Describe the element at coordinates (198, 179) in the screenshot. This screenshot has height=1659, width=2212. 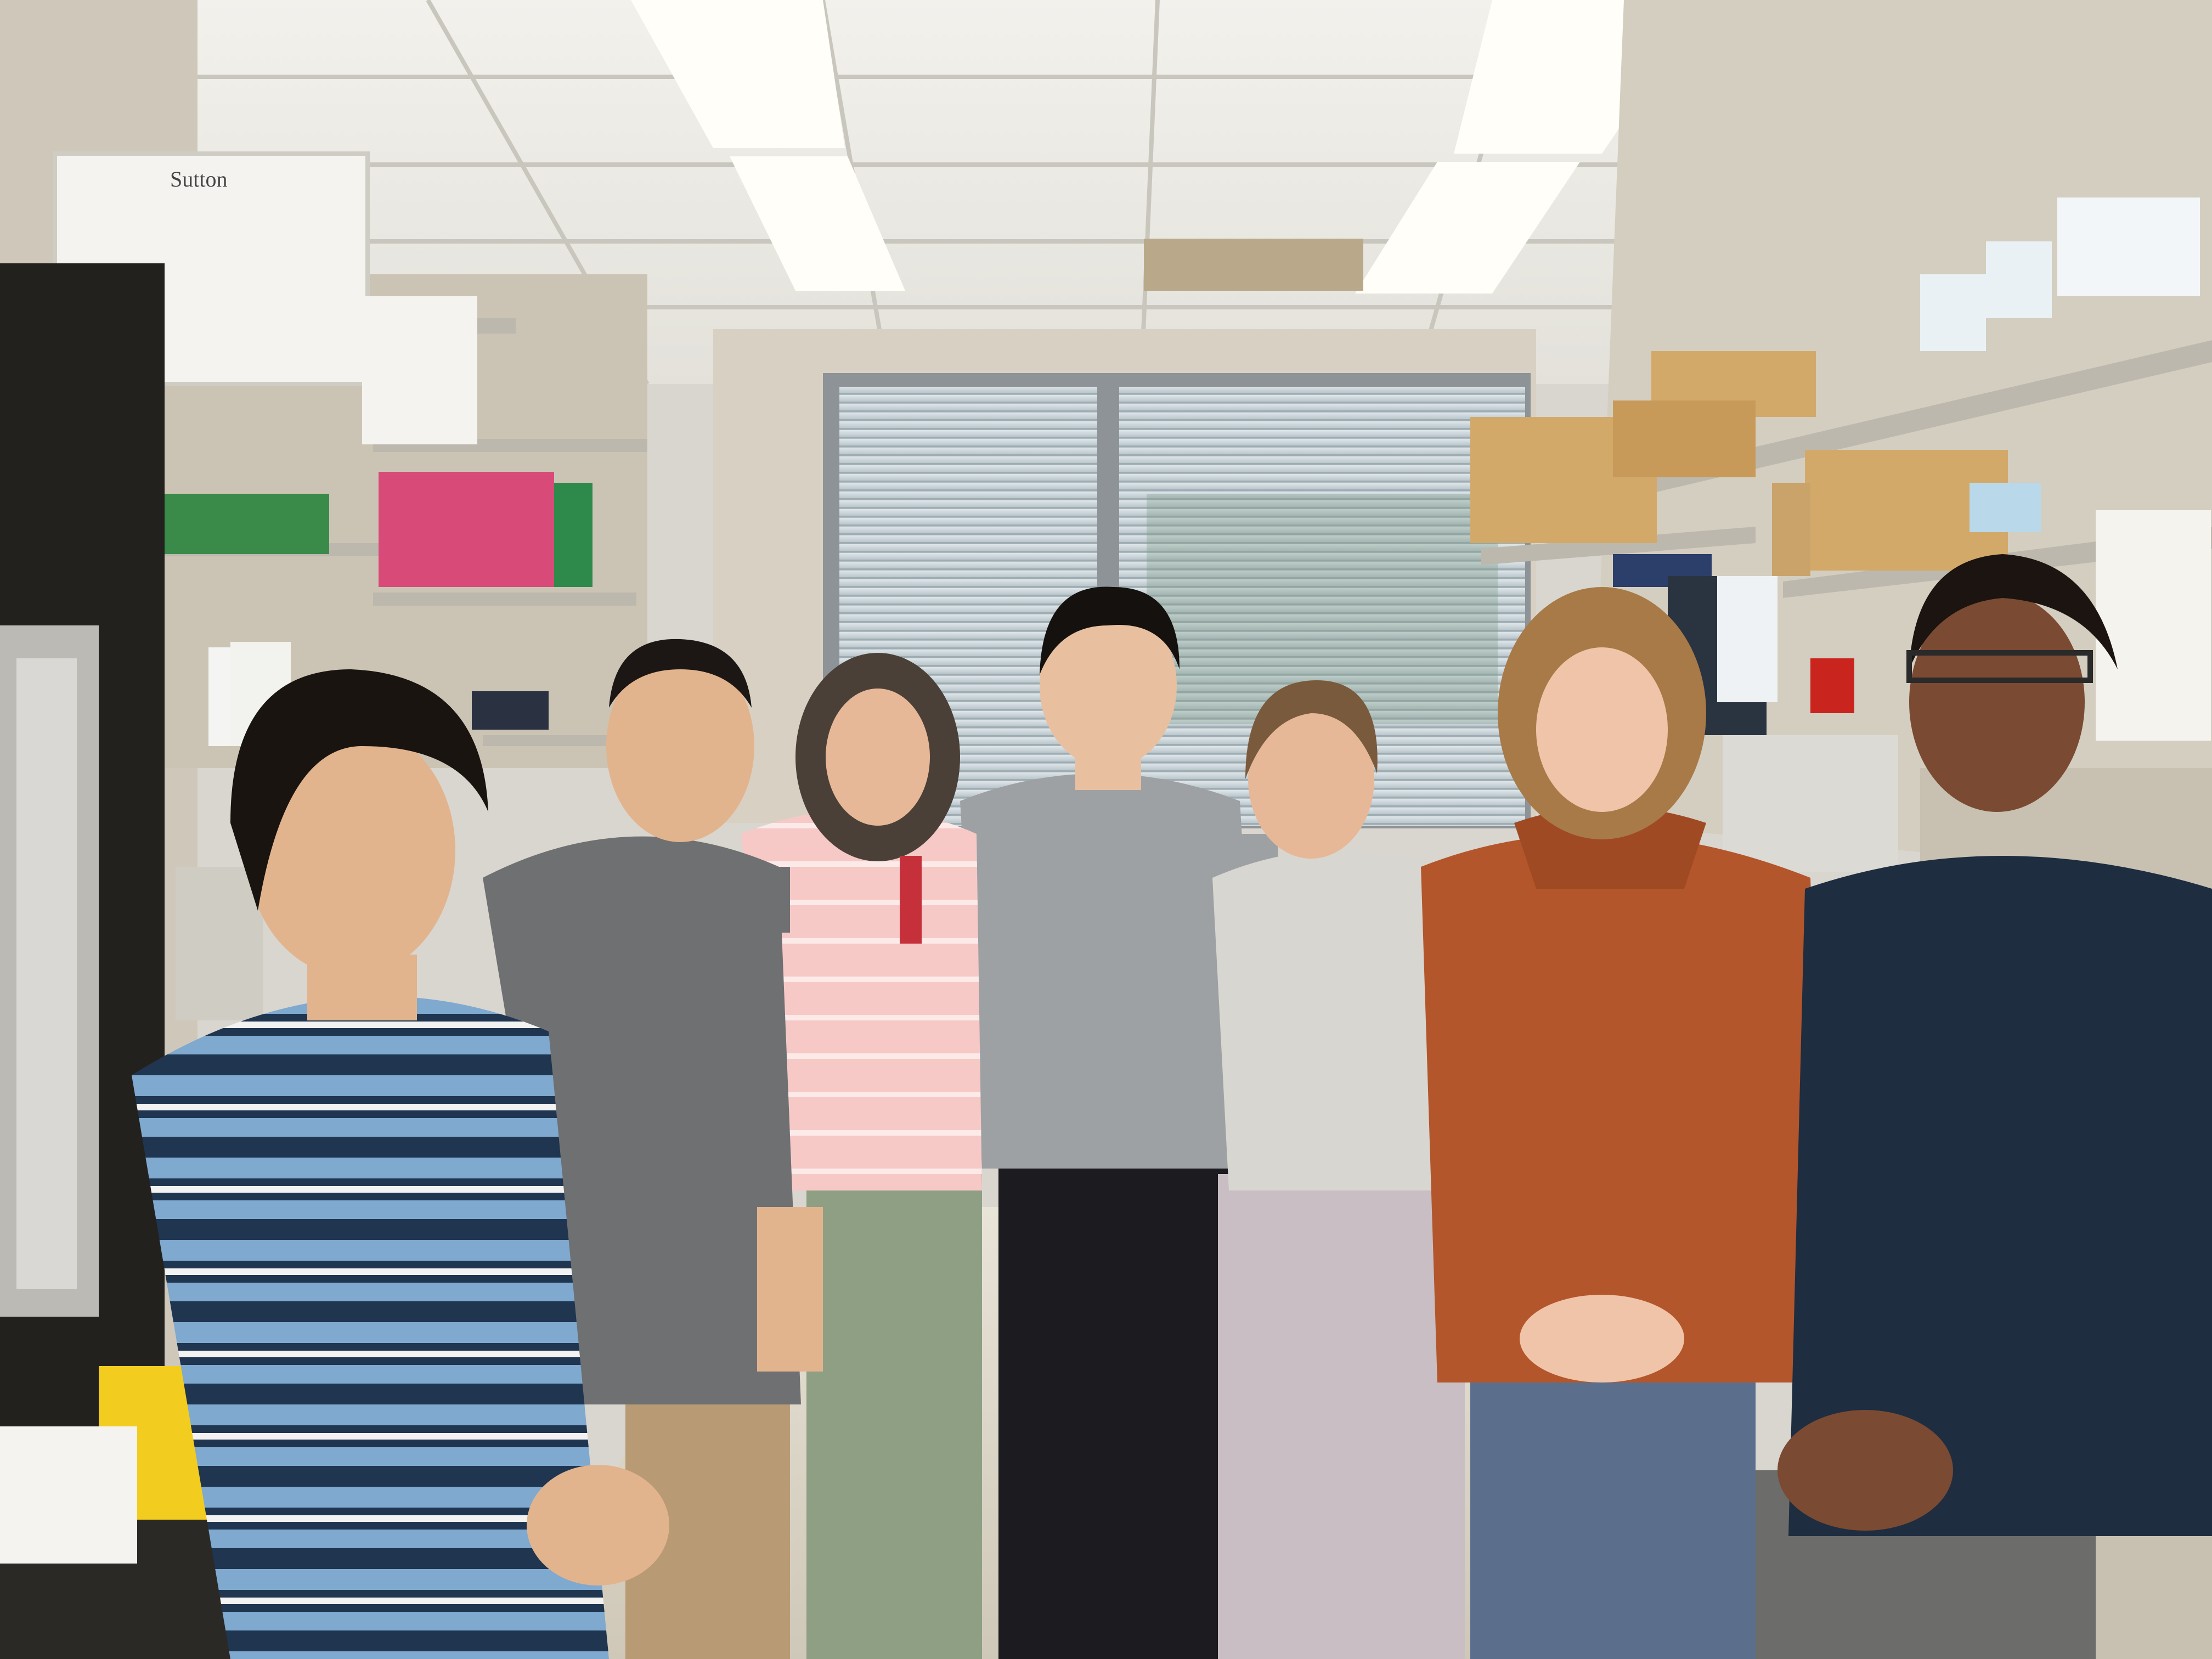
I see `bin-label: Sutton` at that location.